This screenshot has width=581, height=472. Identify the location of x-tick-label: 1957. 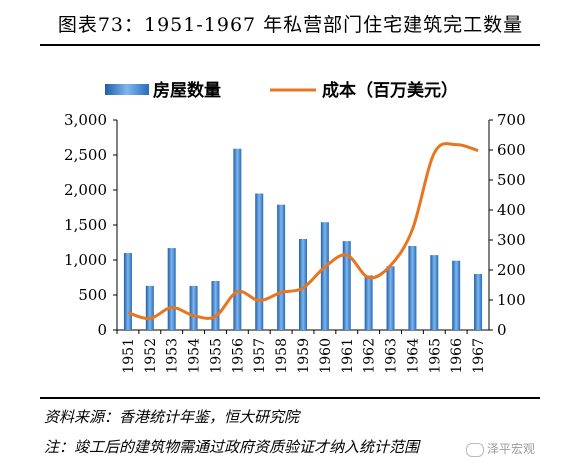
(260, 356).